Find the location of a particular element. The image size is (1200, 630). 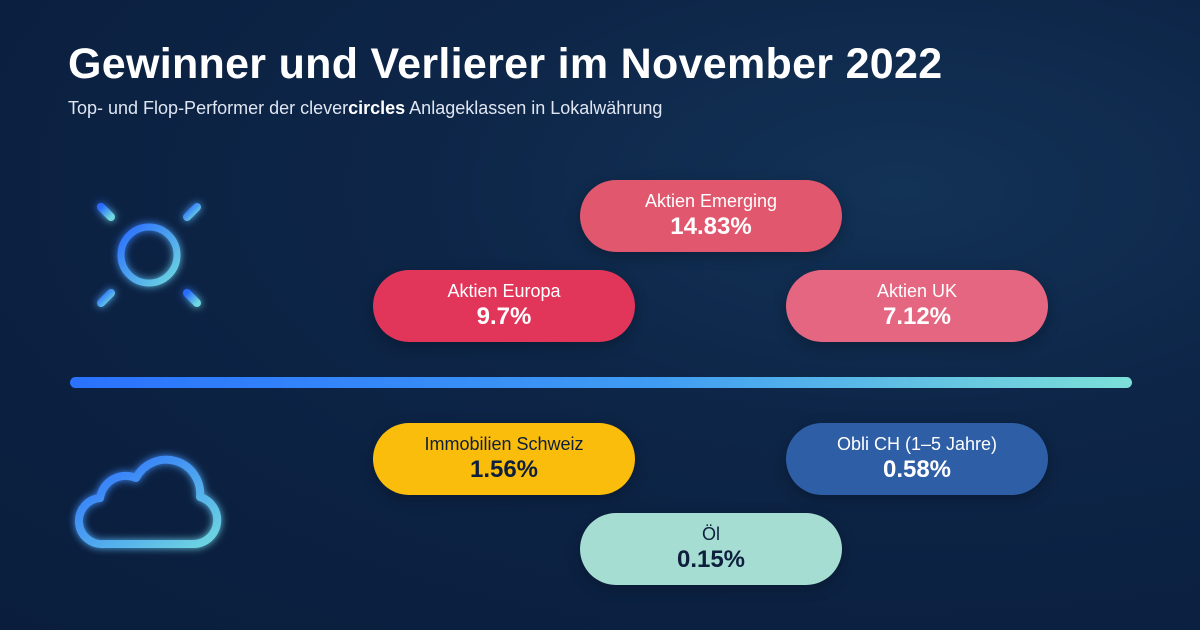

pill-value: 9.7% is located at coordinates (504, 316).